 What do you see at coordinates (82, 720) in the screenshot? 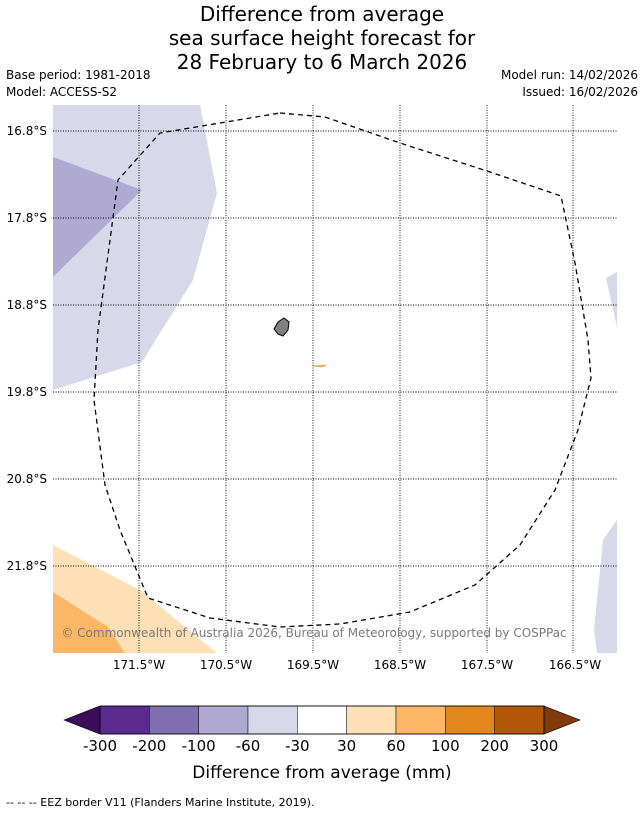
I see `colorbar-under-arrow` at bounding box center [82, 720].